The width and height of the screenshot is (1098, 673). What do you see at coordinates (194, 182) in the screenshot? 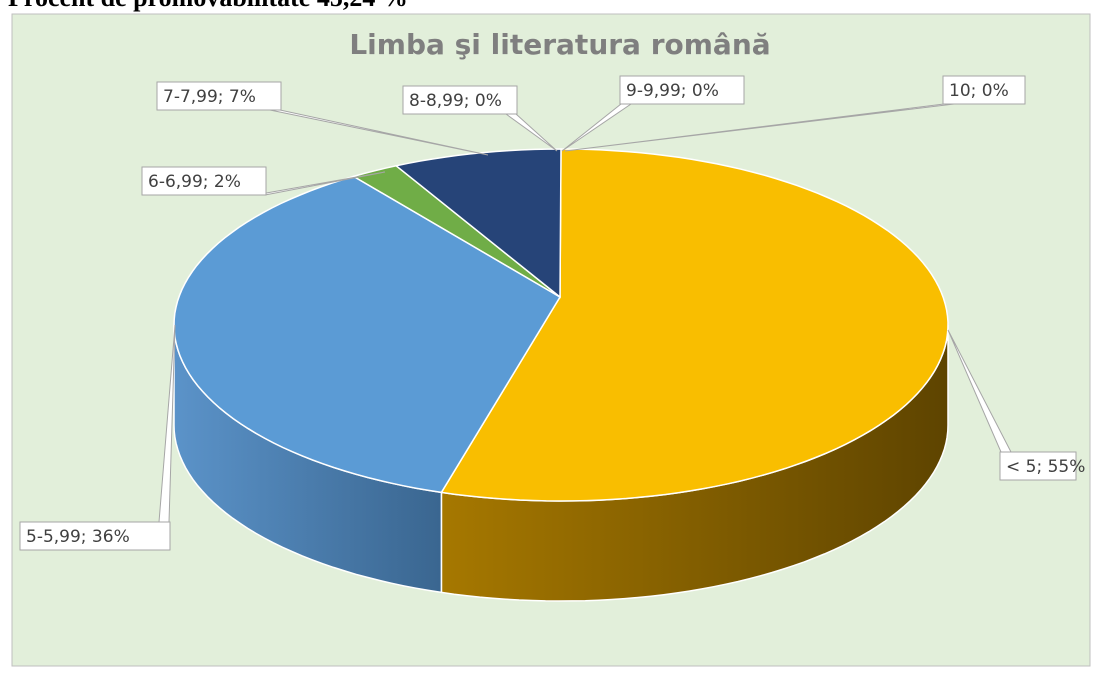
I see `data-label: 6-6,99; 2%` at bounding box center [194, 182].